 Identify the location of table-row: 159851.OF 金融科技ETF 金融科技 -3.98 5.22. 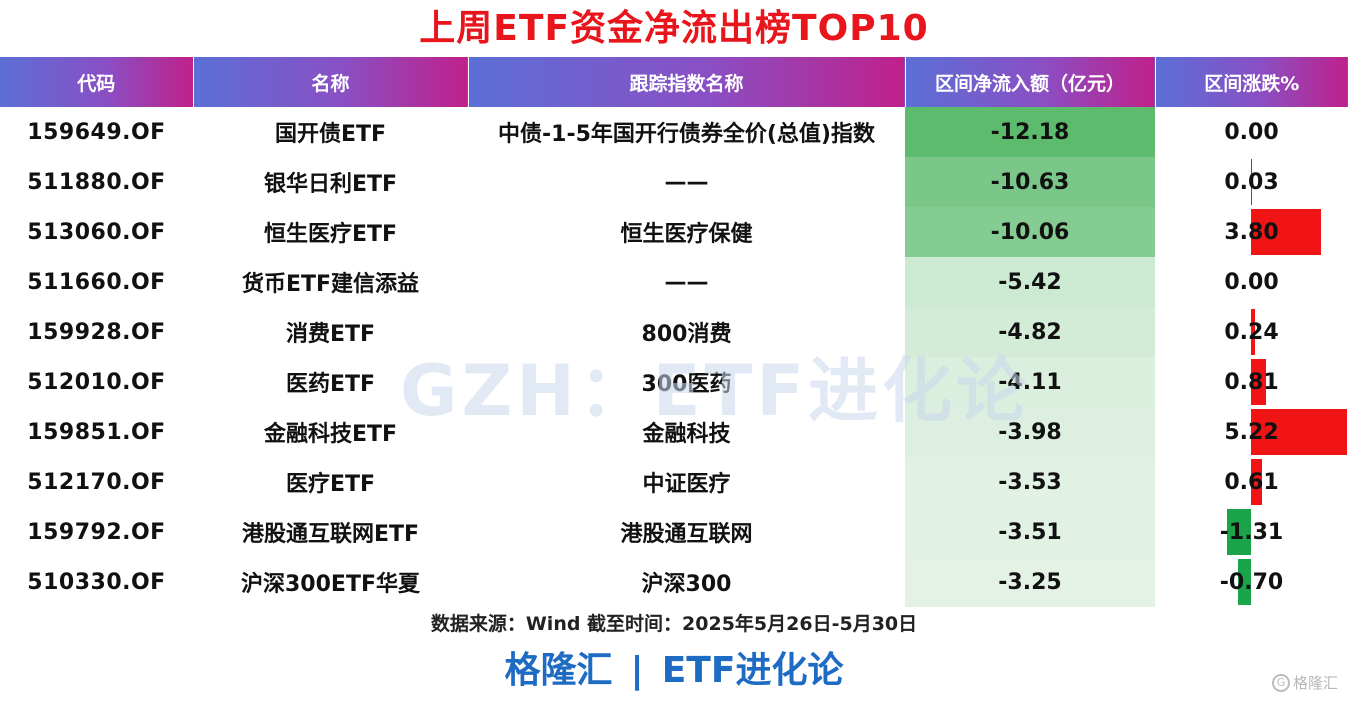
(674, 432).